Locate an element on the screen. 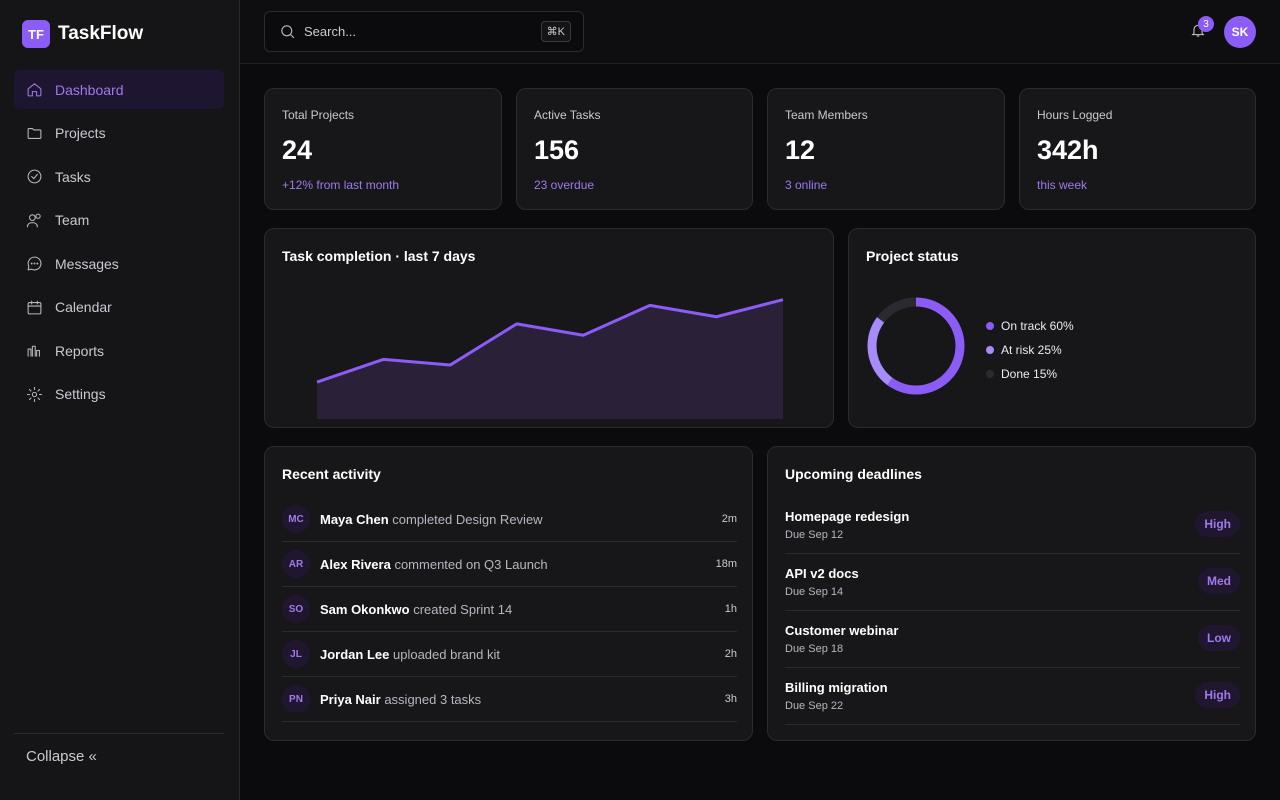 This screenshot has height=800, width=1280. activity-time: 18m is located at coordinates (726, 564).